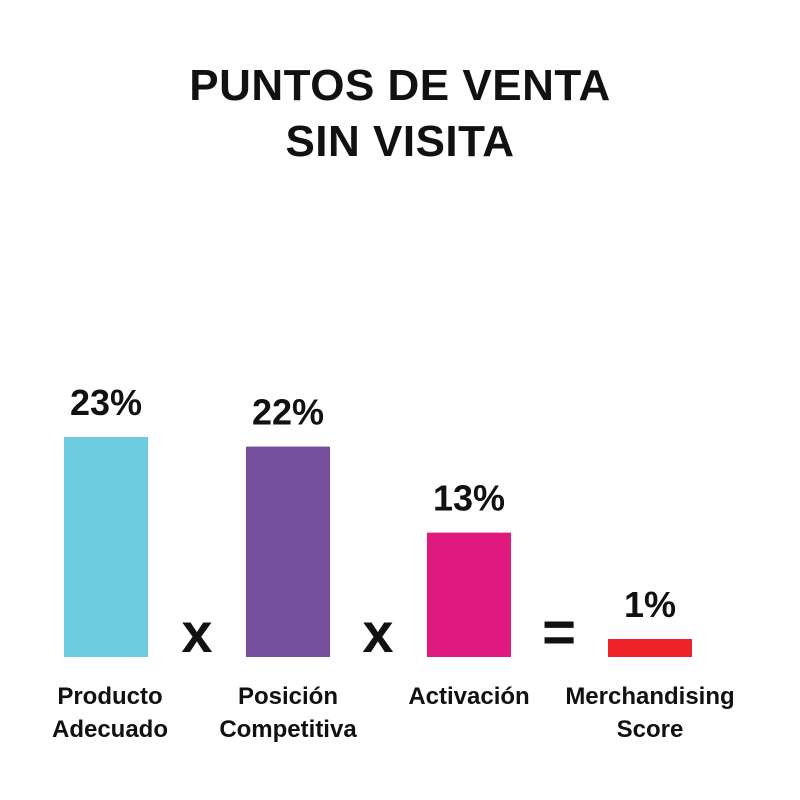 This screenshot has width=800, height=800. I want to click on chart-title-line-2: SIN VISITA, so click(400, 141).